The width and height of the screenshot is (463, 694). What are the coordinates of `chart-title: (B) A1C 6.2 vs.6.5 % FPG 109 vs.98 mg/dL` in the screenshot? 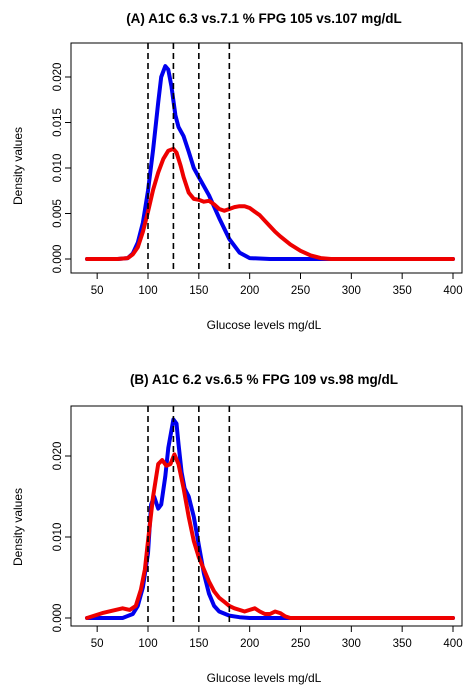 It's located at (264, 379).